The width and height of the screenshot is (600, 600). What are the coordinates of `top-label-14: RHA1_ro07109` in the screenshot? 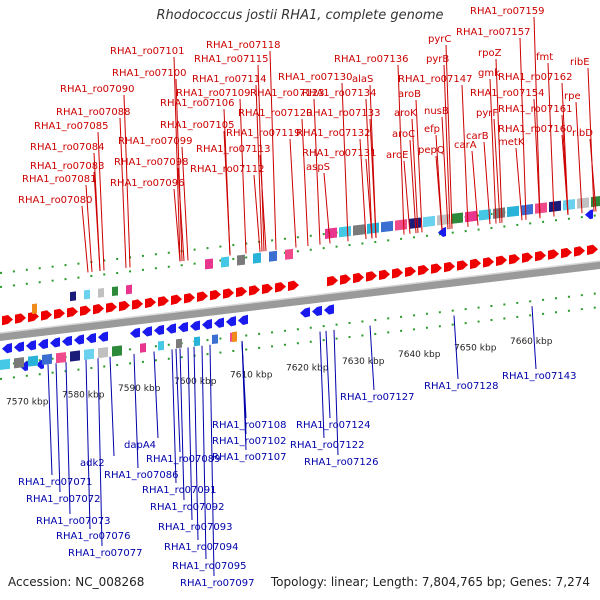 It's located at (213, 93).